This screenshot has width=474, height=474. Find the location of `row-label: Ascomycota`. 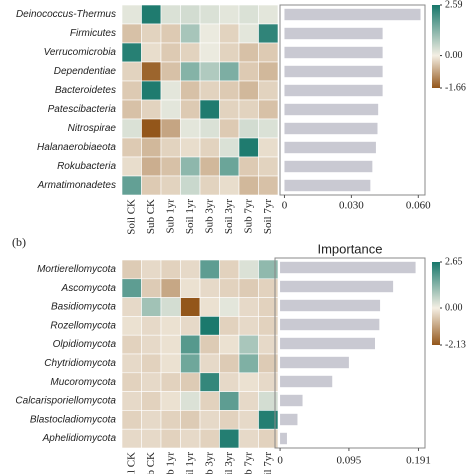

row-label: Ascomycota is located at coordinates (89, 288).